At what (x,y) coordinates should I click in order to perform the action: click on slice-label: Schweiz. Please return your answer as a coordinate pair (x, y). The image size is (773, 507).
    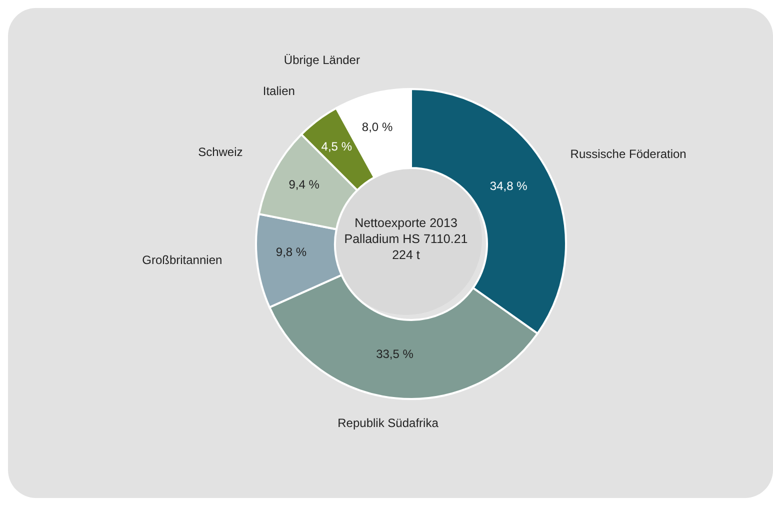
    Looking at the image, I should click on (220, 151).